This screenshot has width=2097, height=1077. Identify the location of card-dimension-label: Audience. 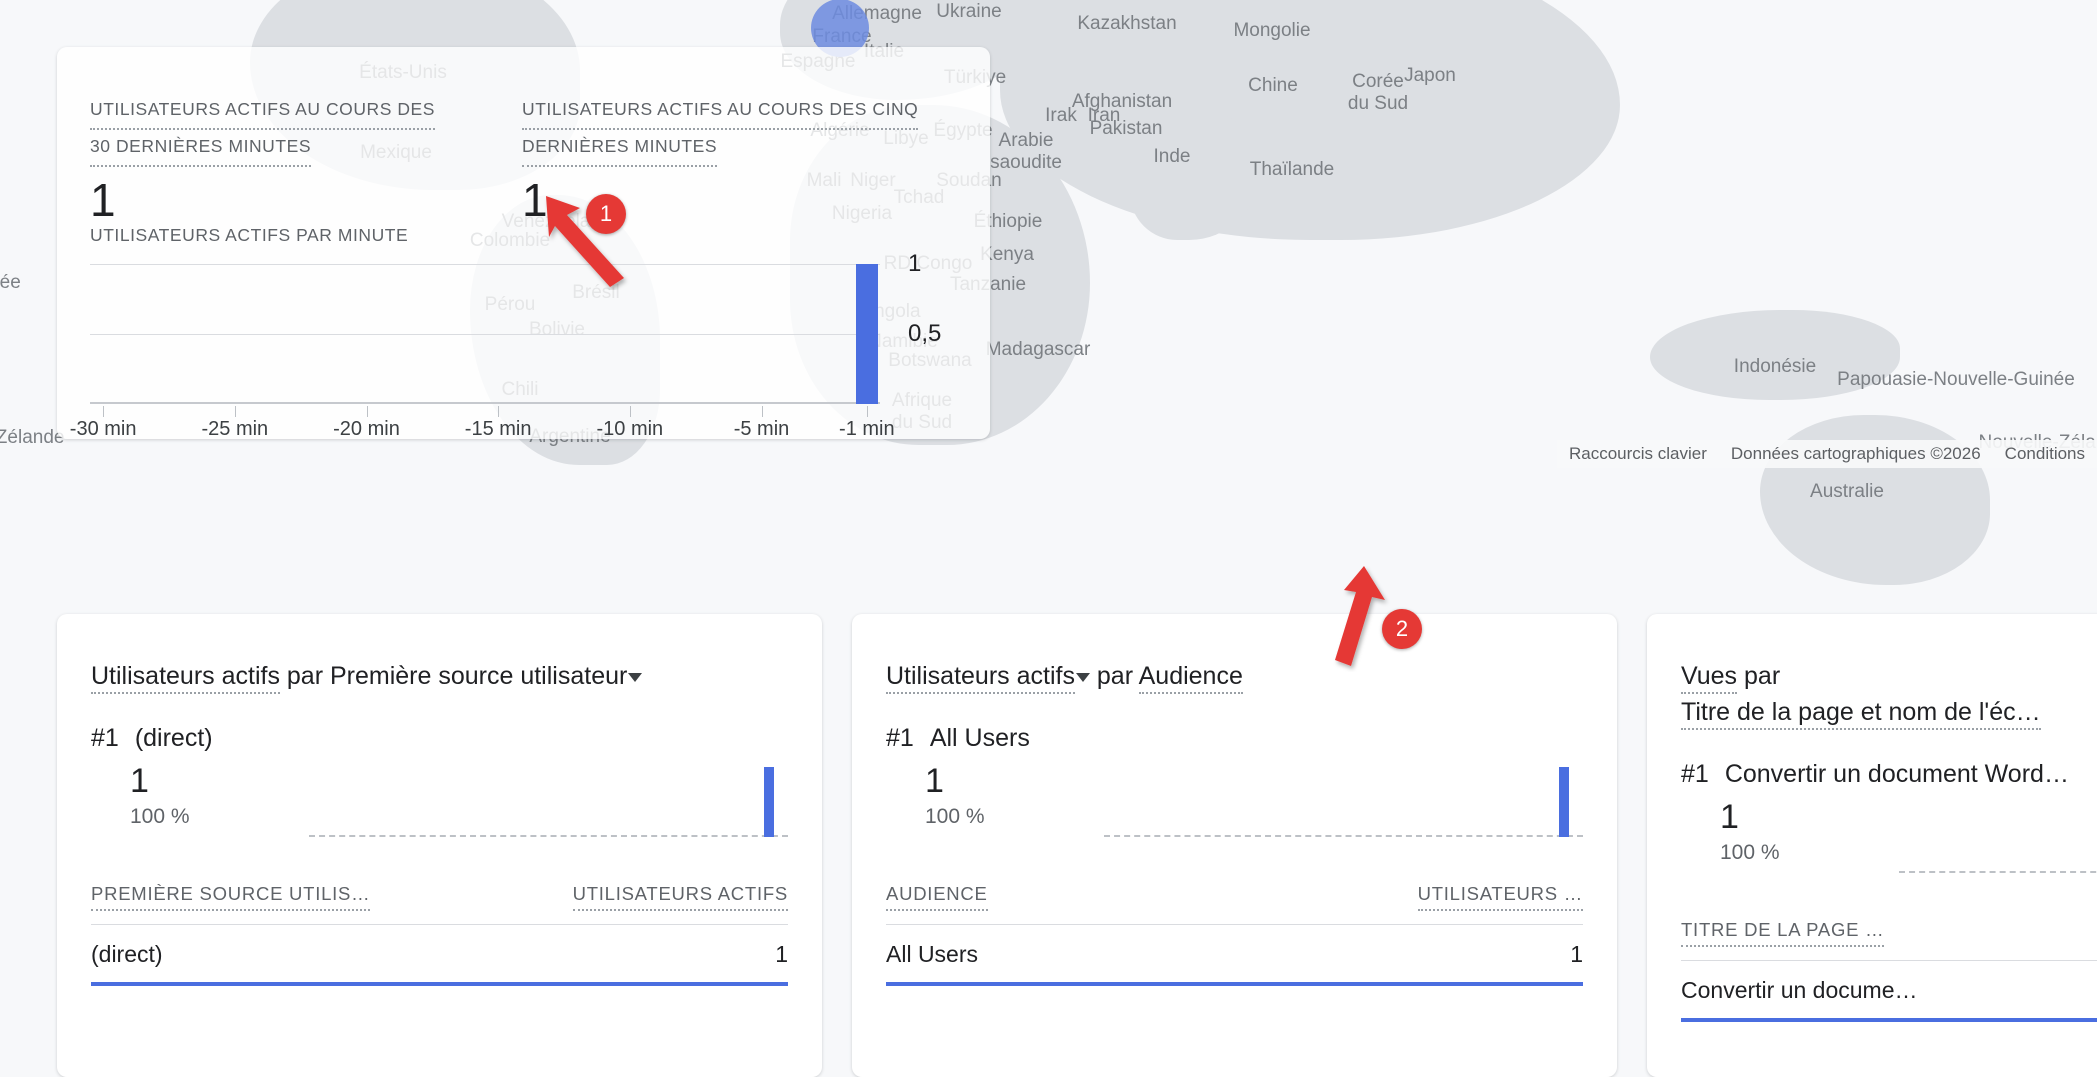
(1190, 678).